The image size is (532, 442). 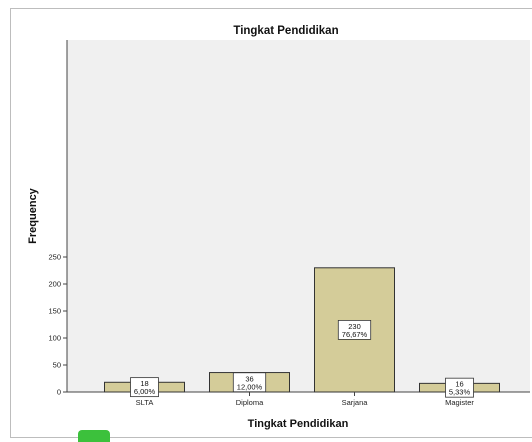 I want to click on y-tick-label: 50, so click(x=57, y=365).